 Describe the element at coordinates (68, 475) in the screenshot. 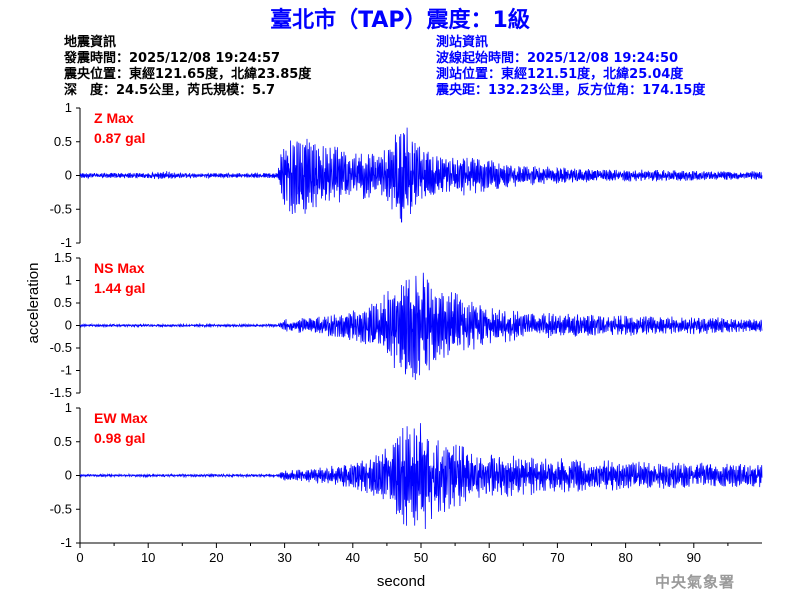

I see `y-tick-label-ew: 0` at that location.